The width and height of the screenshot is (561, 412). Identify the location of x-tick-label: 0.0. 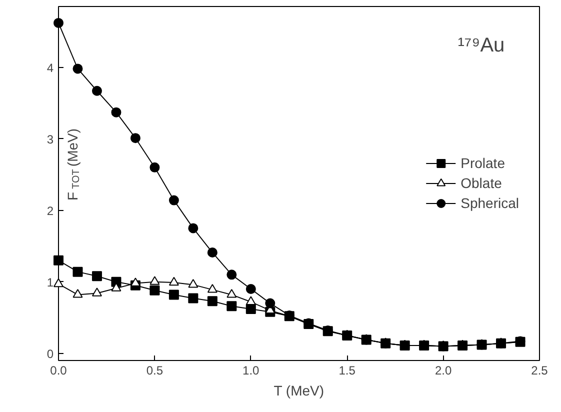
(59, 371).